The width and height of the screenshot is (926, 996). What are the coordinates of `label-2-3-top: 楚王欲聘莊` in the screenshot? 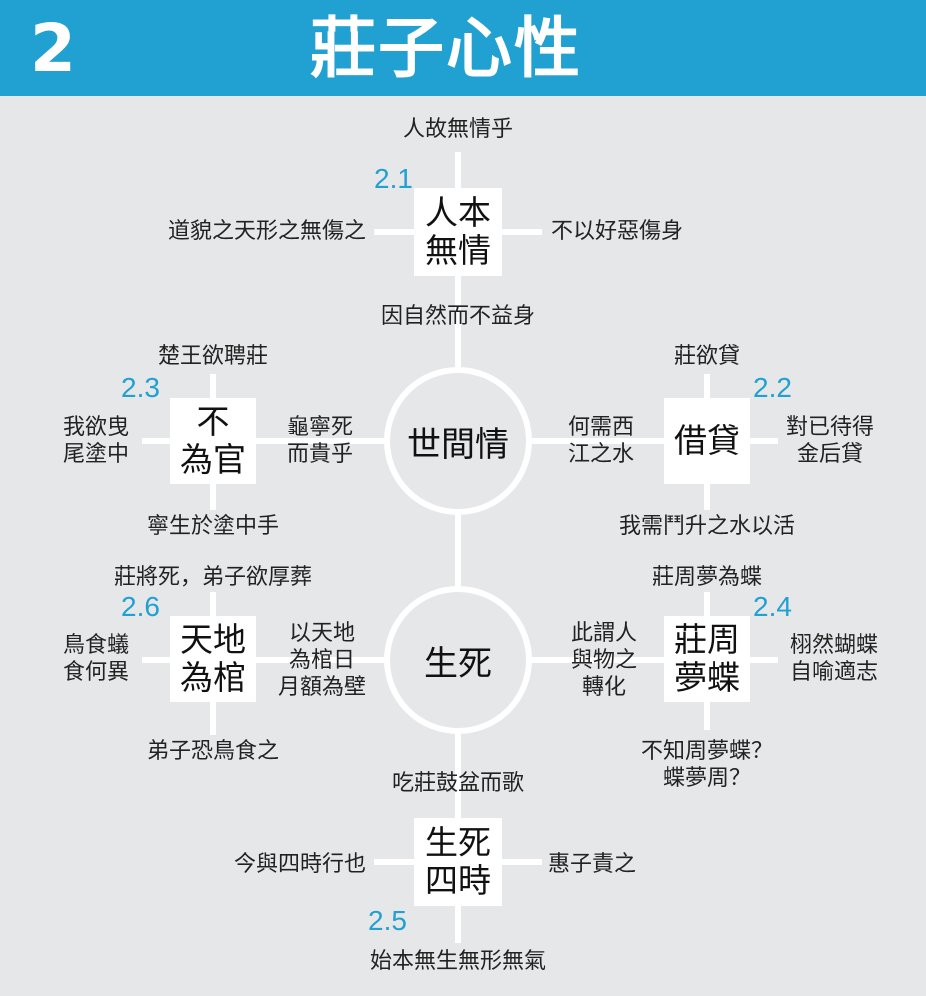 It's located at (213, 356).